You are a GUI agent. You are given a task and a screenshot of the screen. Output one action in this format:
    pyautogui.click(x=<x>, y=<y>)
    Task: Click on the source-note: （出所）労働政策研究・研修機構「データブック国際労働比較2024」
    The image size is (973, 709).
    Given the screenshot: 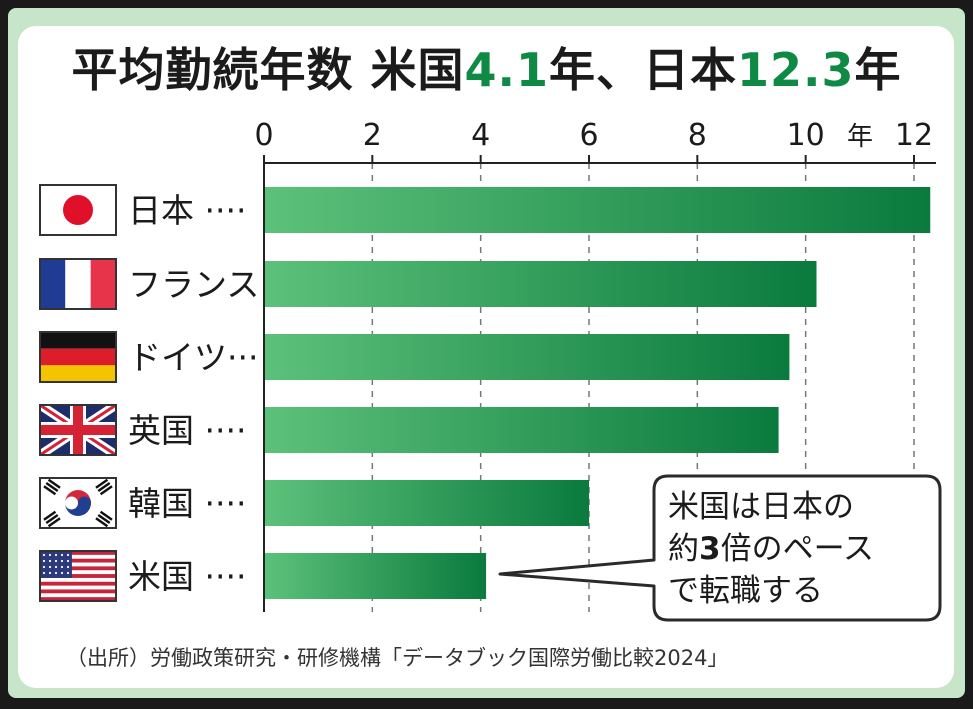 What is the action you would take?
    pyautogui.click(x=397, y=658)
    